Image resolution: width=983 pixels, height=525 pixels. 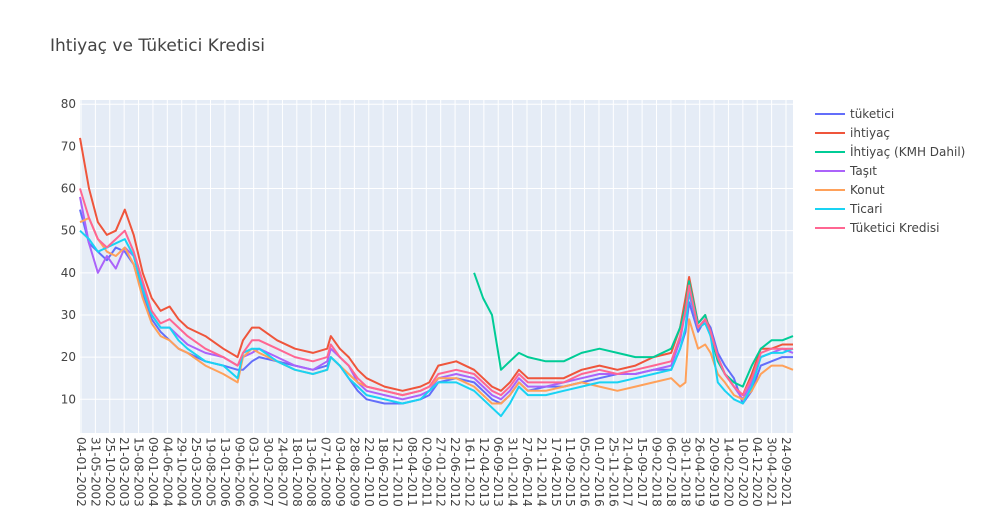 What do you see at coordinates (326, 472) in the screenshot?
I see `x-tick-label: 07-11-2008` at bounding box center [326, 472].